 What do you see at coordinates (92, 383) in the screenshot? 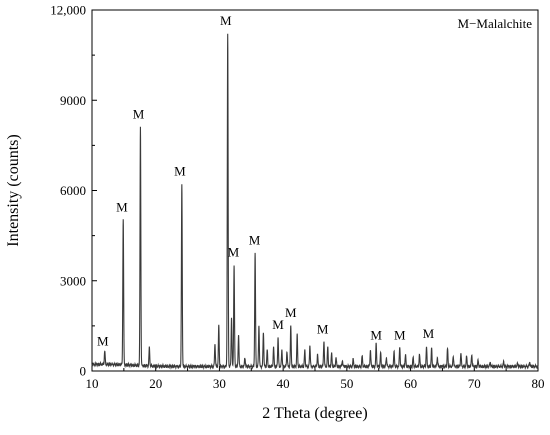
I see `x-tick-label: 10` at bounding box center [92, 383].